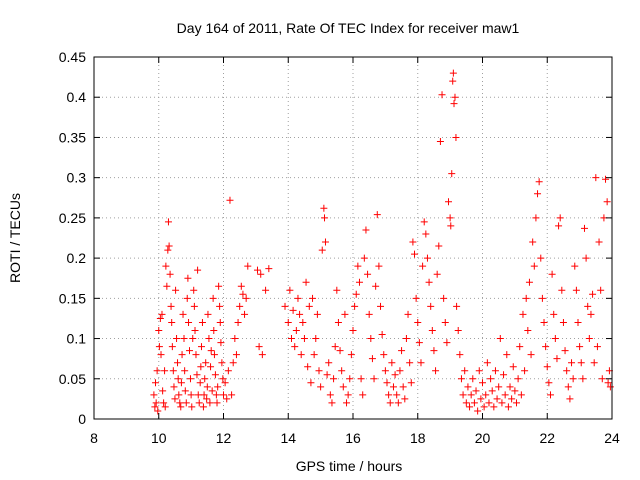 The image size is (640, 480). Describe the element at coordinates (353, 438) in the screenshot. I see `x-tick-label: 16` at that location.